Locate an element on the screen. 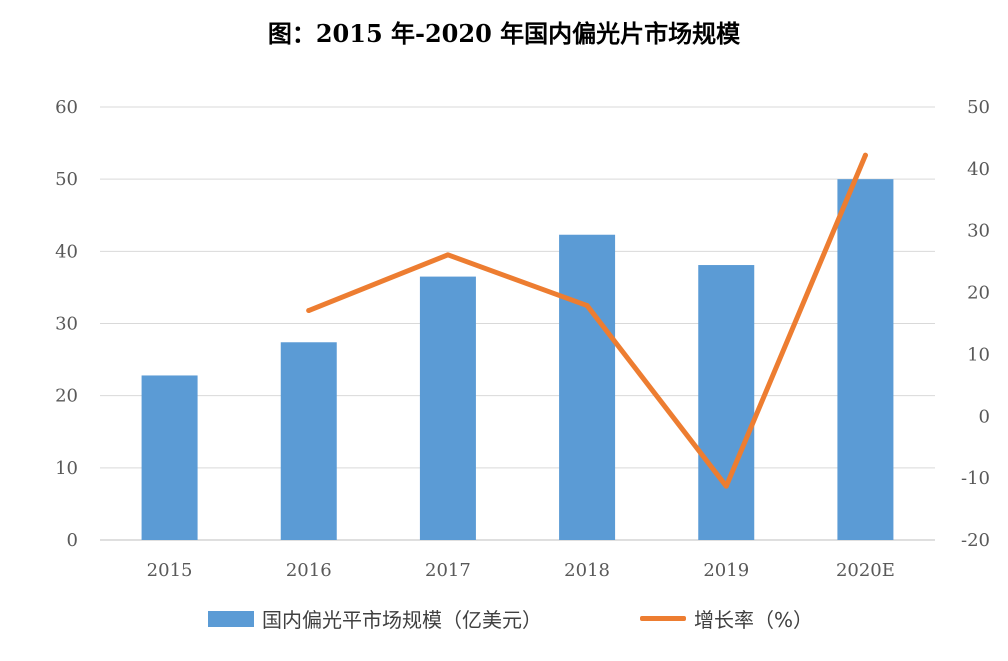 The height and width of the screenshot is (661, 1008). legend: 国内偏光平市场规模（亿美元） 增长率（%） is located at coordinates (504, 620).